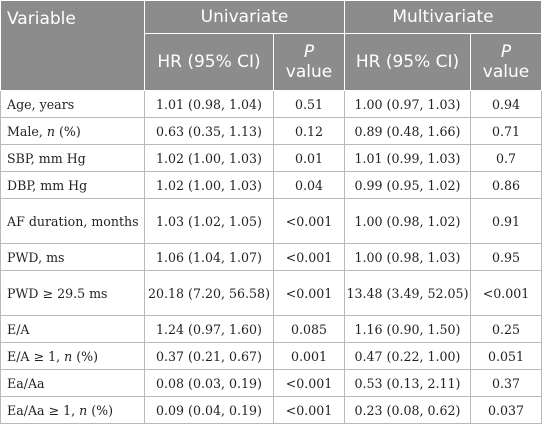 The image size is (542, 424). Describe the element at coordinates (505, 104) in the screenshot. I see `multi-p-cell: 0.94` at that location.